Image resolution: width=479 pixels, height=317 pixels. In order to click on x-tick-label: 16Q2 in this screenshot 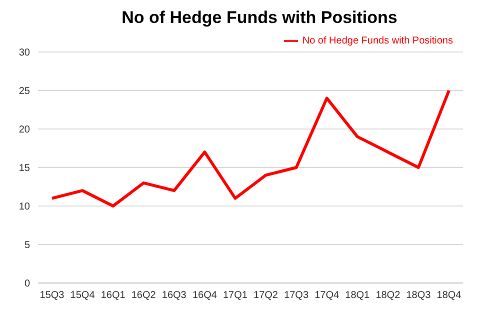, I will do `click(143, 296)`.